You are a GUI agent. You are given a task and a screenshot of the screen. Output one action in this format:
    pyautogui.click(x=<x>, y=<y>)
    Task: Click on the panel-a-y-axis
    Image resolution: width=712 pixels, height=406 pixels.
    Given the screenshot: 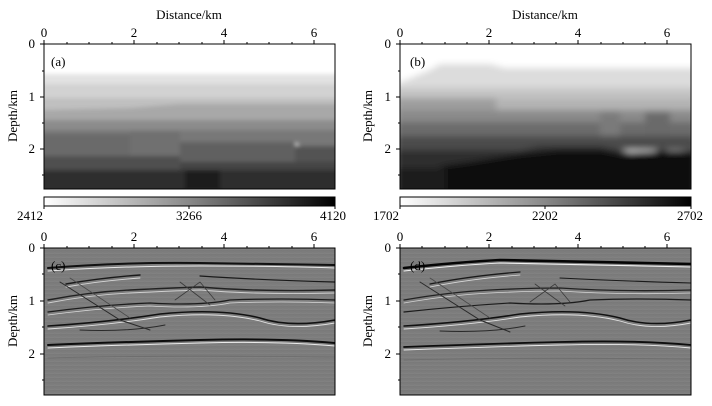 What is the action you would take?
    pyautogui.click(x=42, y=109)
    